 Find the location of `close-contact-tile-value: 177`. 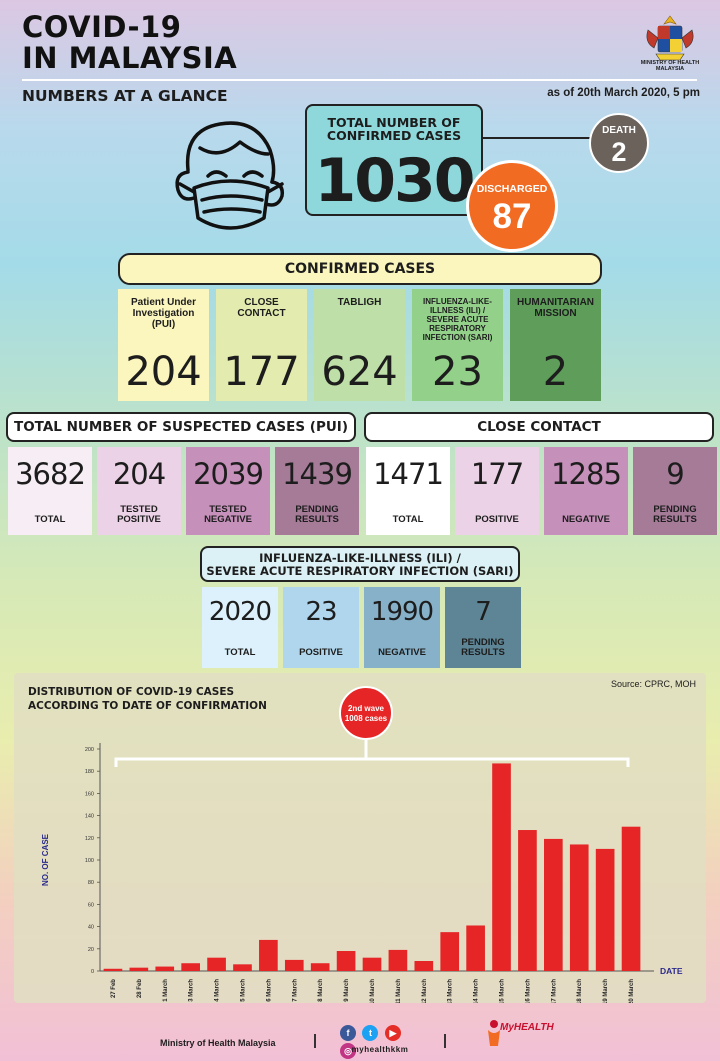

close-contact-tile-value: 177 is located at coordinates (497, 474).